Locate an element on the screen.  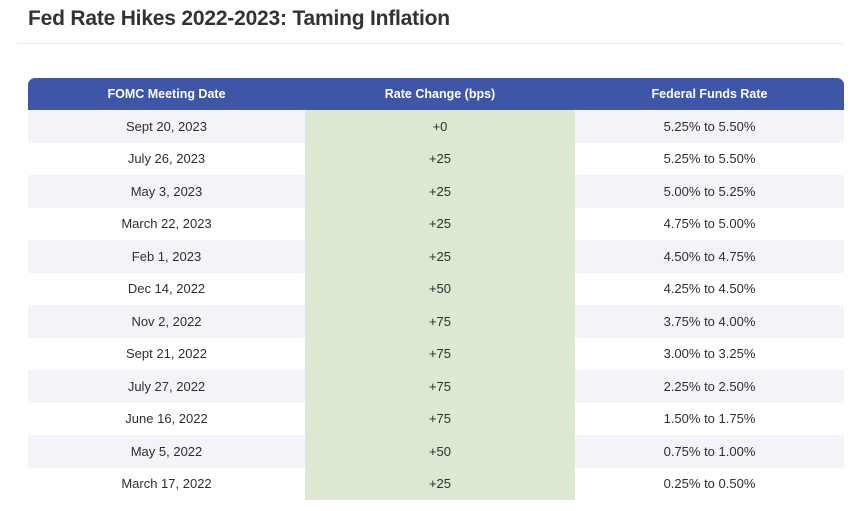
cell-meeting-date: July 27, 2022 is located at coordinates (166, 386).